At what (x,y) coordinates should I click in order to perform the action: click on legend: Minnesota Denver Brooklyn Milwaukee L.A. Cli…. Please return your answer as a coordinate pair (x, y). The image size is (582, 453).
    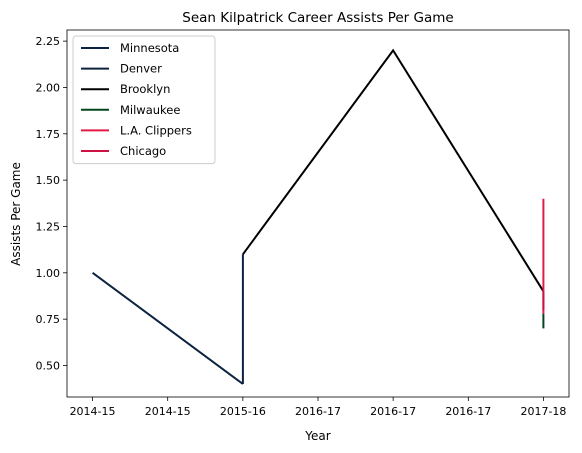
    Looking at the image, I should click on (144, 100).